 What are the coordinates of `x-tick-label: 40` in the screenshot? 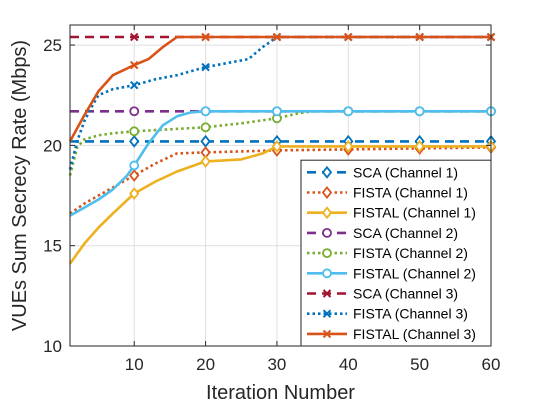 It's located at (348, 364).